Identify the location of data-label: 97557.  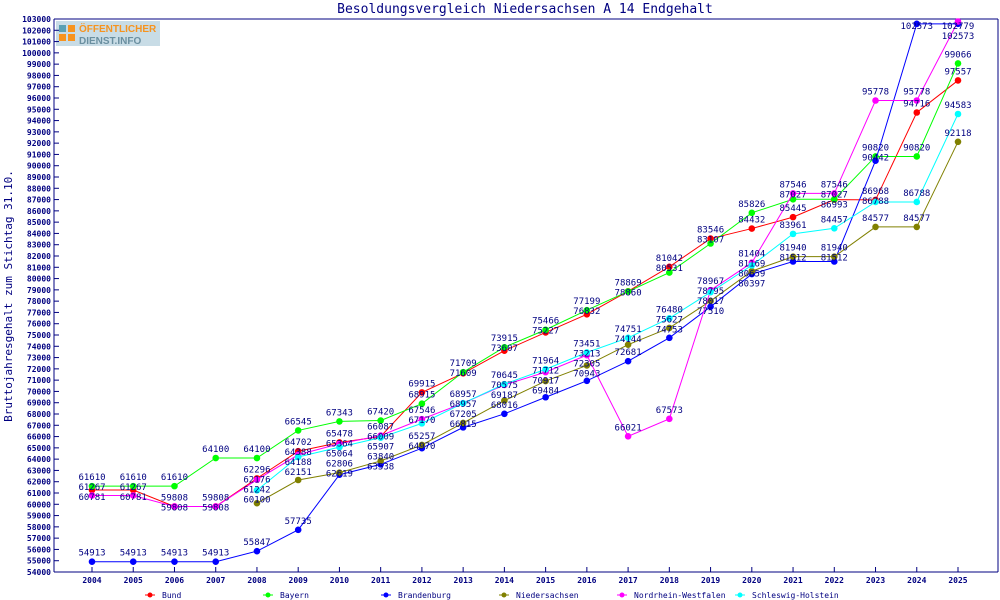
(957, 72).